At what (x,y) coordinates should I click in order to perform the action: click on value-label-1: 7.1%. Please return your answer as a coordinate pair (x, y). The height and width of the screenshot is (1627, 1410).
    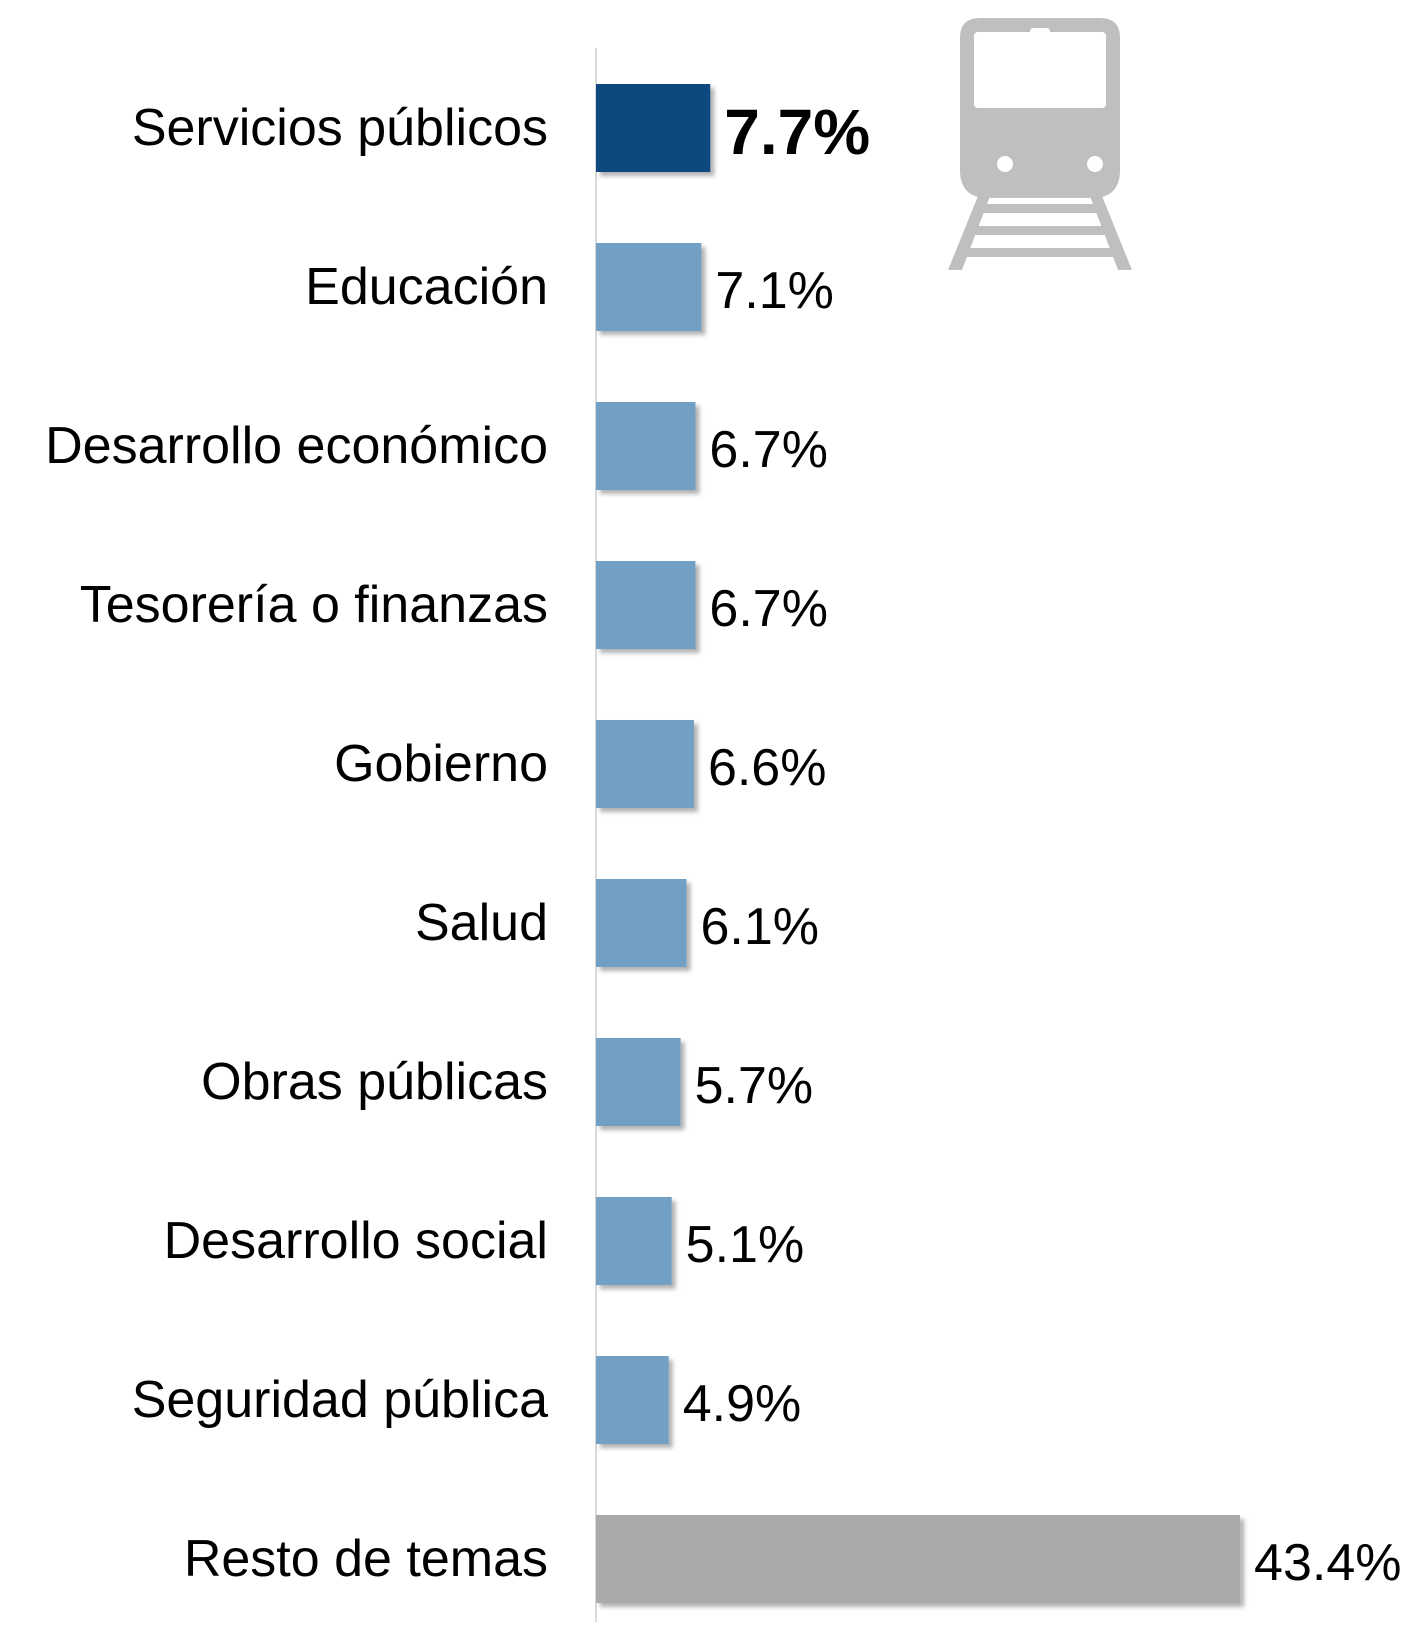
    Looking at the image, I should click on (774, 291).